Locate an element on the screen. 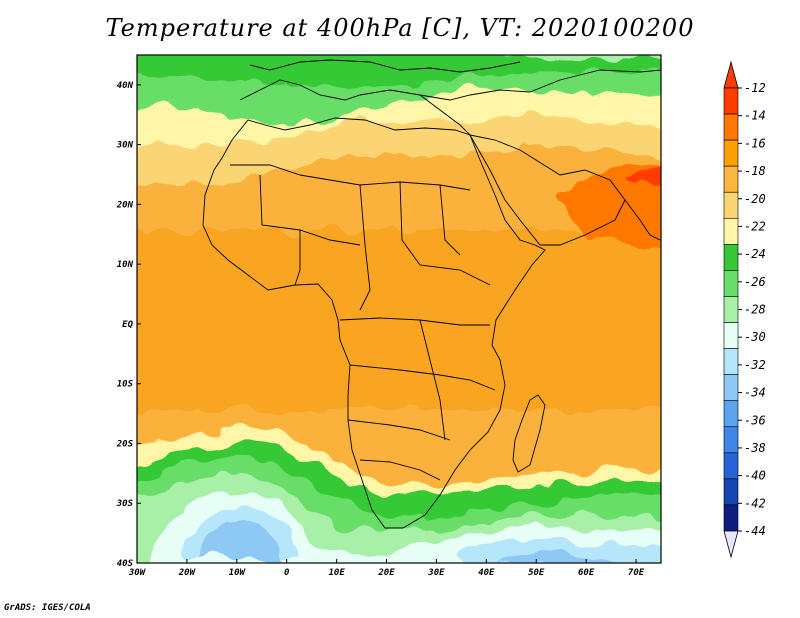 The height and width of the screenshot is (618, 800). lon-tick-label: 30W is located at coordinates (137, 573).